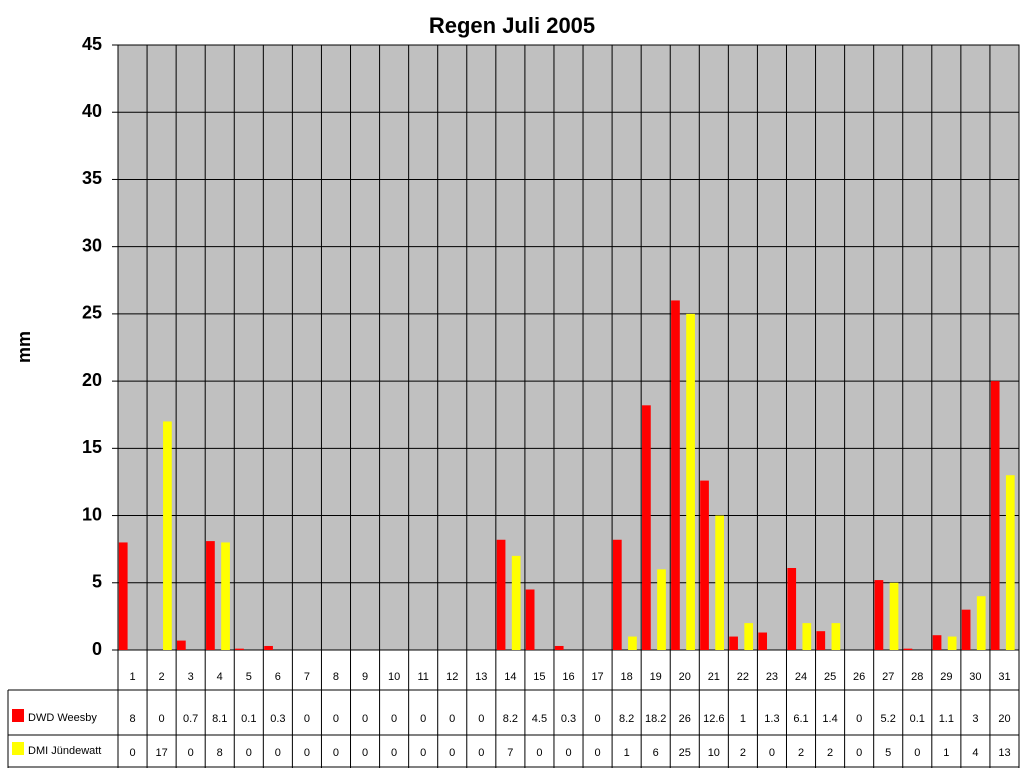 The image size is (1024, 768). I want to click on x-tick-label: 9, so click(365, 677).